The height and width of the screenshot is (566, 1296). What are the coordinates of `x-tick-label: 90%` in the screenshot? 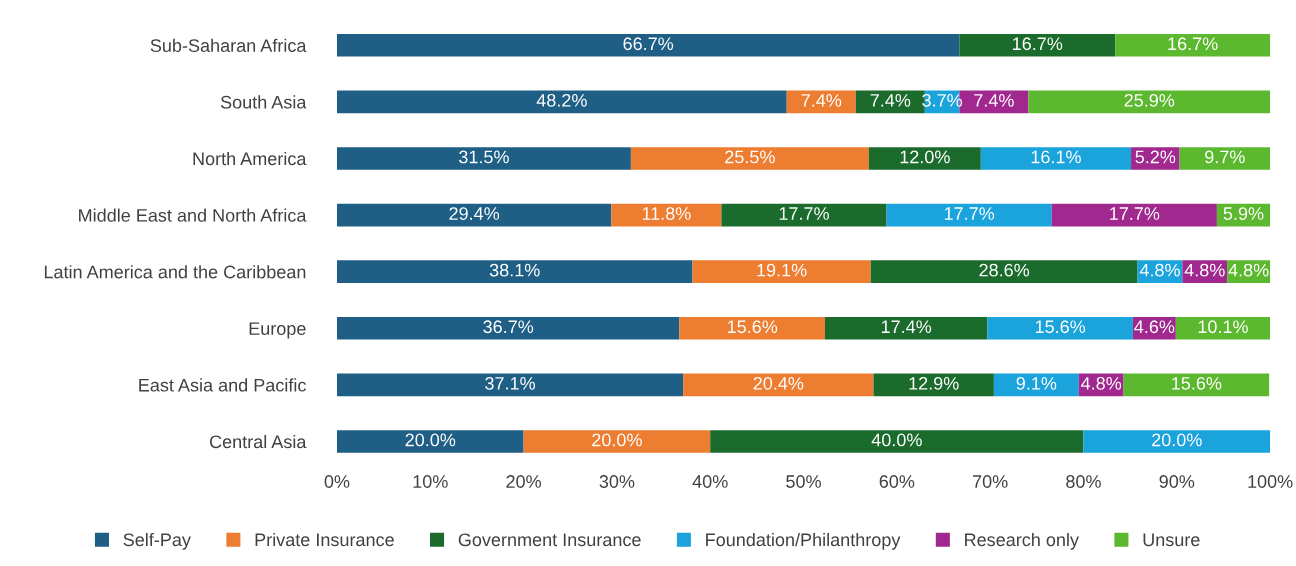 It's located at (1177, 481).